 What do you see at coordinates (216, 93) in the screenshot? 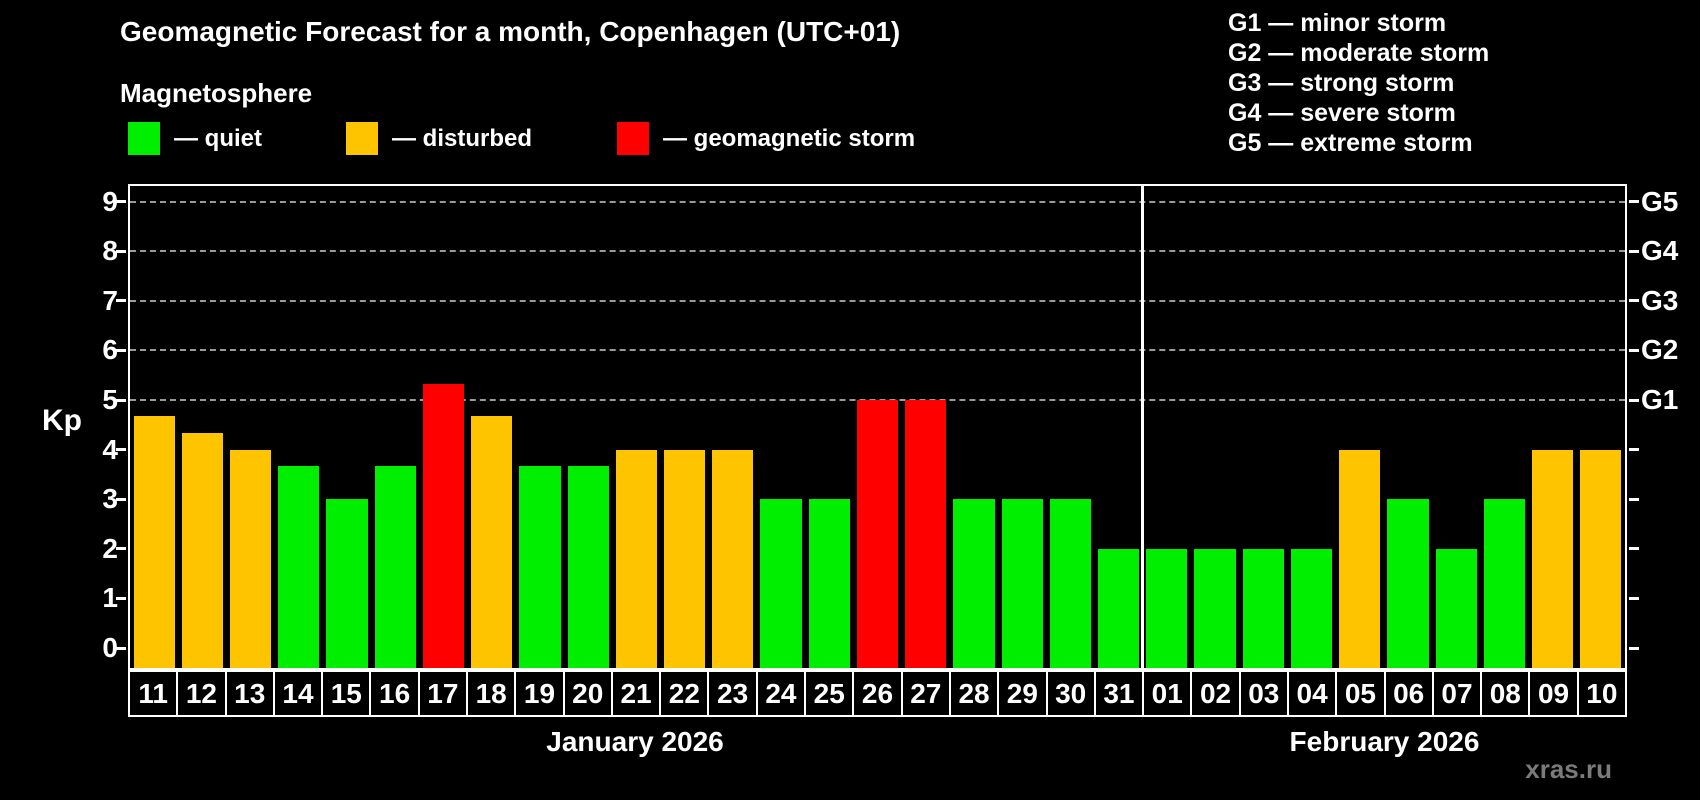
I see `chart-subtitle: Magnetosphere` at bounding box center [216, 93].